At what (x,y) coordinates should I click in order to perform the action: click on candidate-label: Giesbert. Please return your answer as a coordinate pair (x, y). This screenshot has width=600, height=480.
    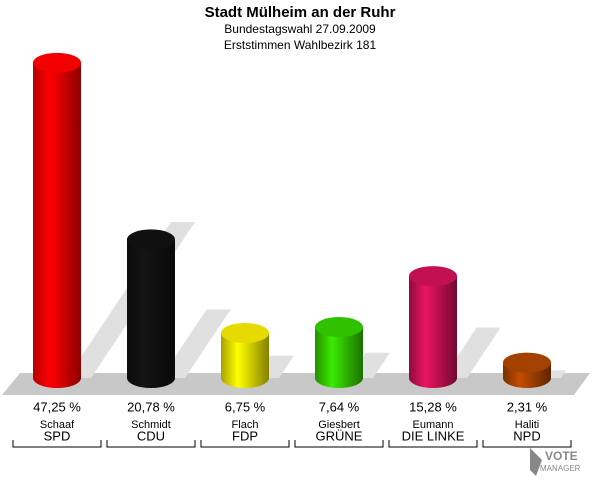
    Looking at the image, I should click on (339, 425).